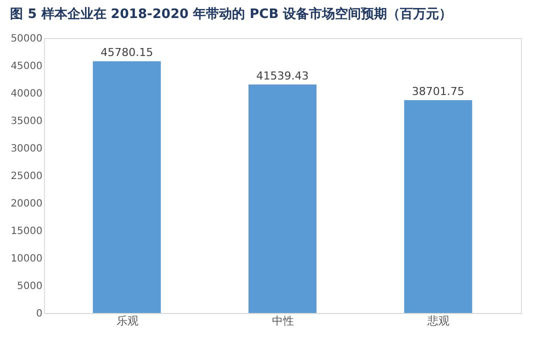 Image resolution: width=541 pixels, height=341 pixels. What do you see at coordinates (127, 53) in the screenshot?
I see `data-label: 45780.15` at bounding box center [127, 53].